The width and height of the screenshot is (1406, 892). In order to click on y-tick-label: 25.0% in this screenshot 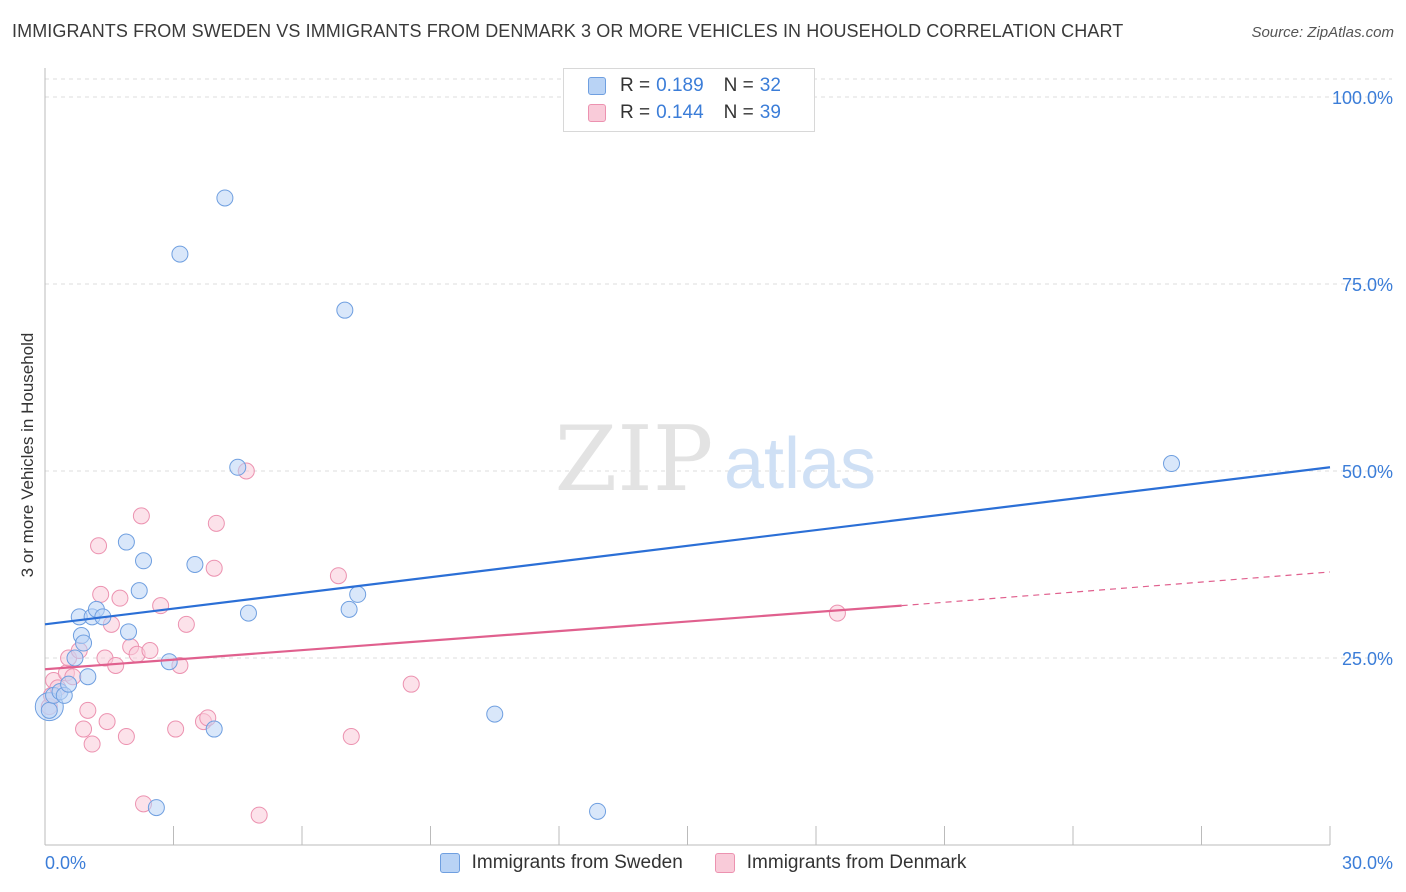, I will do `click(1367, 659)`.